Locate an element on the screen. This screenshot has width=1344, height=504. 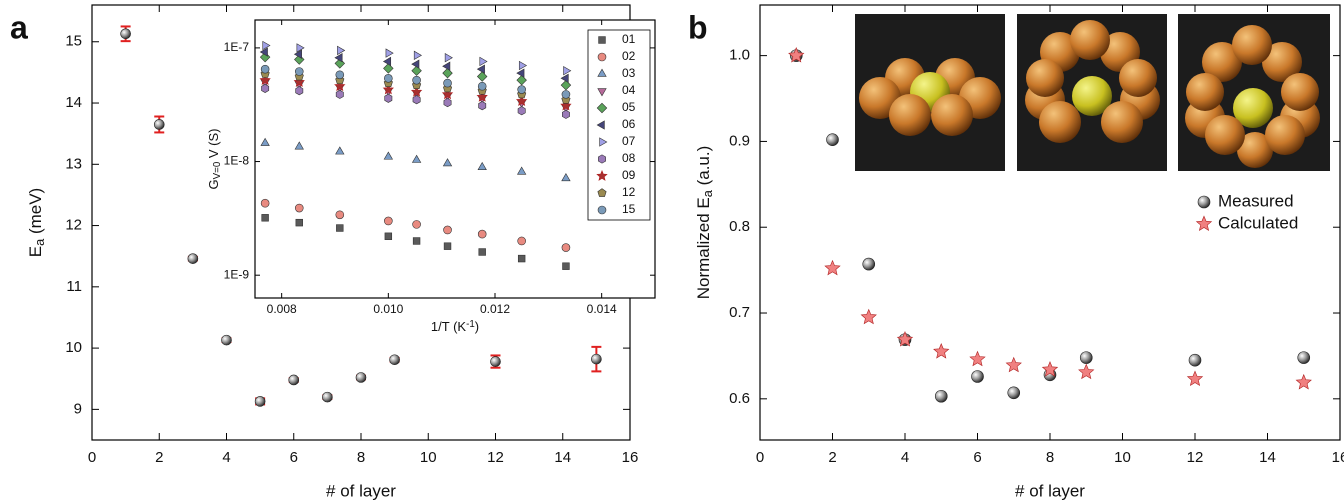
legend-label: Measured is located at coordinates (1256, 200).